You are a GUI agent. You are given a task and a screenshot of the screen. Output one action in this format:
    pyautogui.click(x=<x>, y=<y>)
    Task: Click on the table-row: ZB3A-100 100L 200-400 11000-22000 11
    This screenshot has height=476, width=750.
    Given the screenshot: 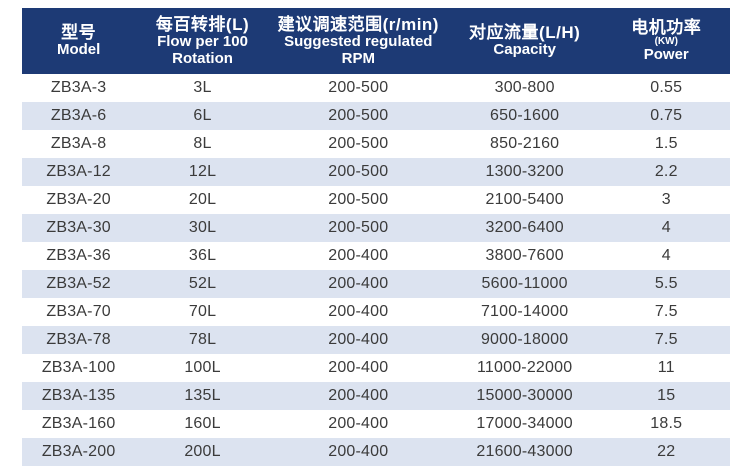 What is the action you would take?
    pyautogui.click(x=376, y=368)
    